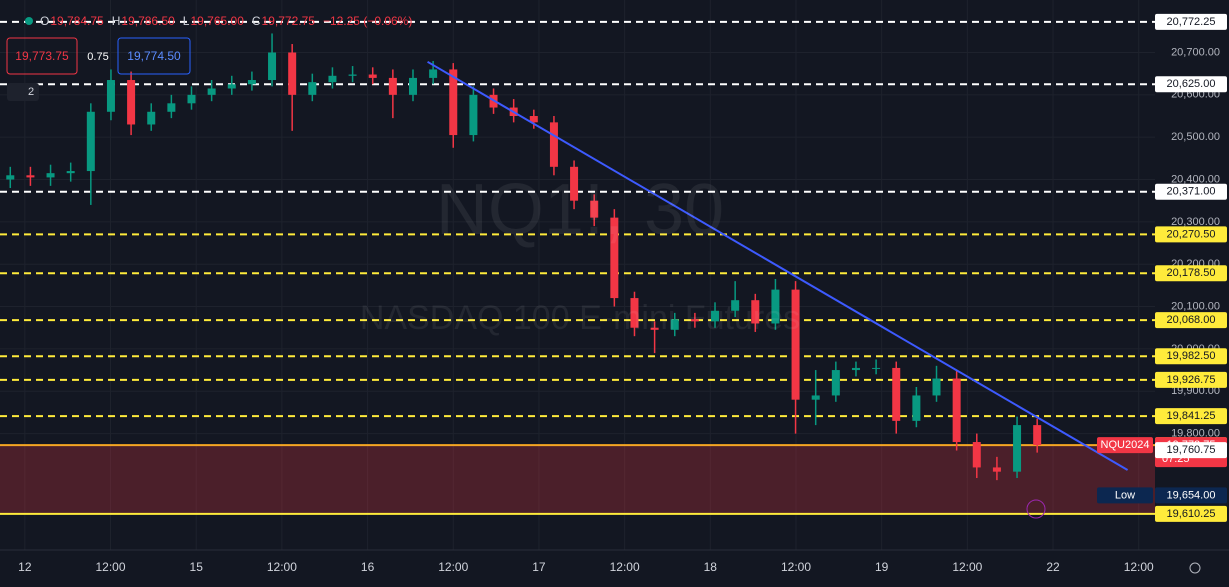 The width and height of the screenshot is (1229, 587). What do you see at coordinates (44, 21) in the screenshot?
I see `ohlc-label: O` at bounding box center [44, 21].